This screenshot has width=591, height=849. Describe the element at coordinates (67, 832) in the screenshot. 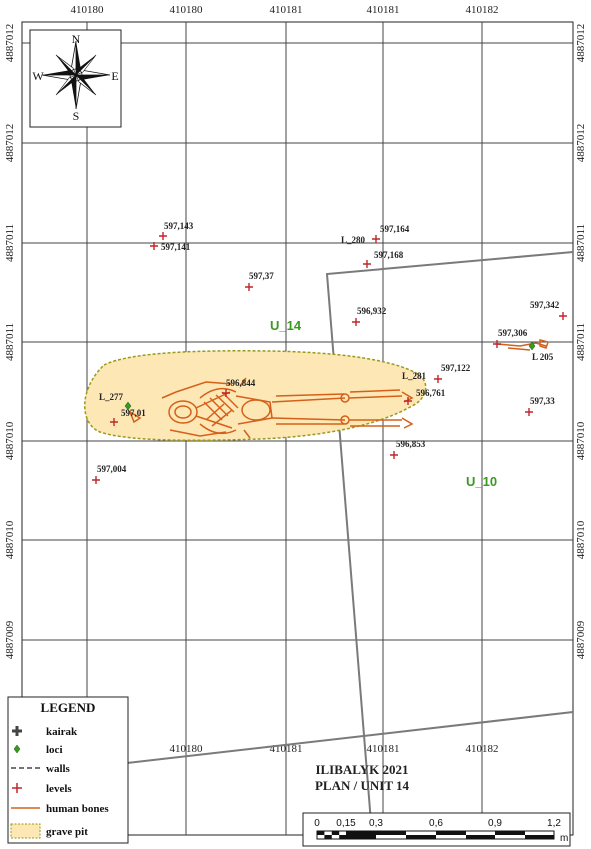

I see `legend-item-grave-pit: grave pit` at that location.